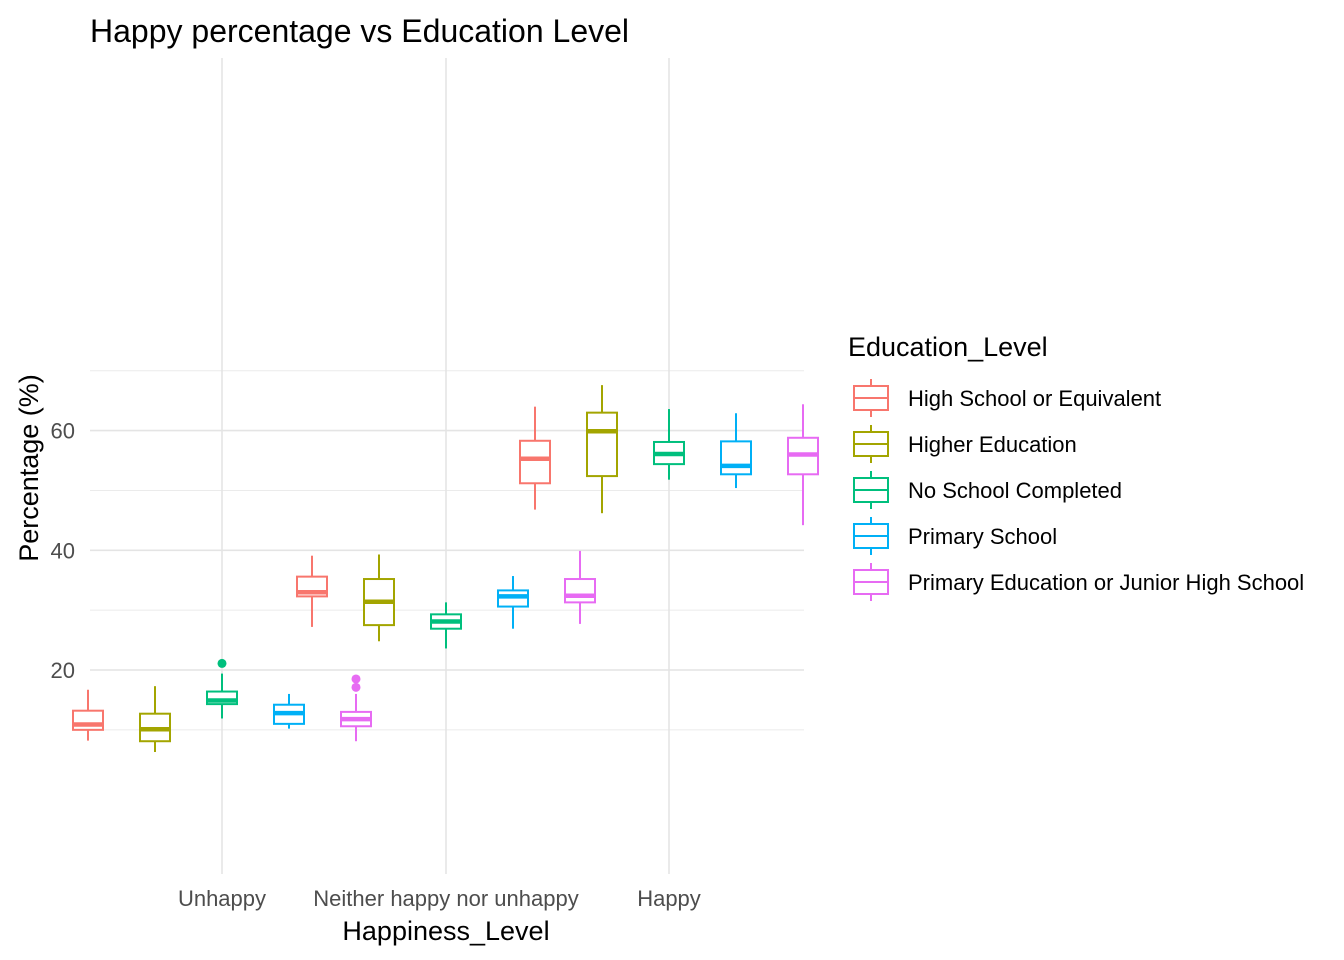 The image size is (1344, 960). I want to click on y-axis-title: Percentage (%), so click(29, 468).